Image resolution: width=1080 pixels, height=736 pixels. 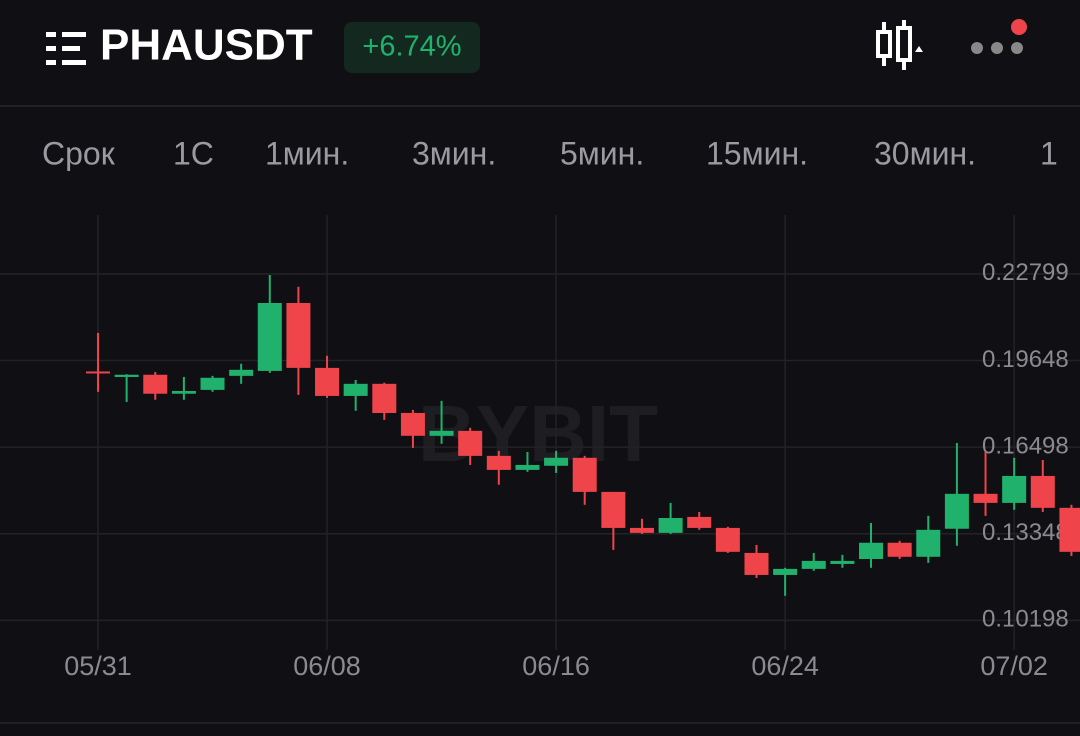 What do you see at coordinates (193, 153) in the screenshot?
I see `interval-tab: 1С` at bounding box center [193, 153].